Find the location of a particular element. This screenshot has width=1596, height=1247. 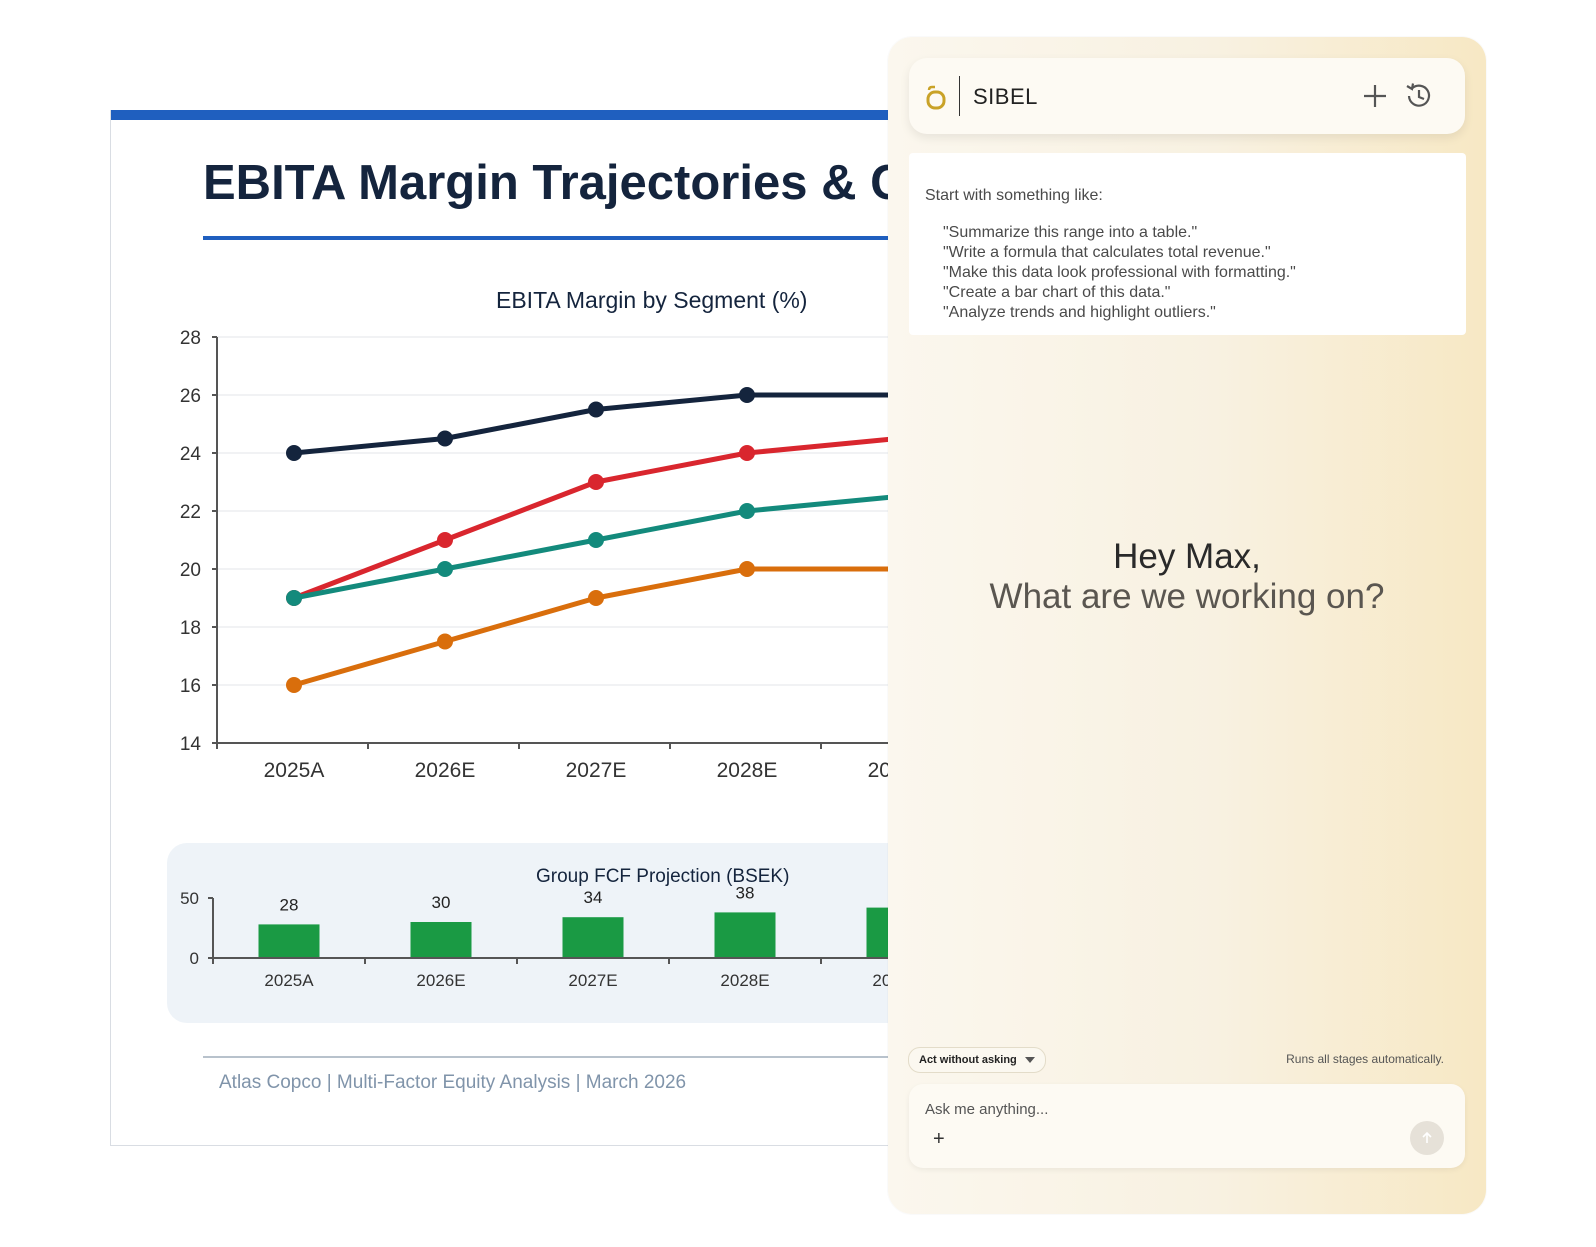

bar-value-label: 30 is located at coordinates (441, 902).